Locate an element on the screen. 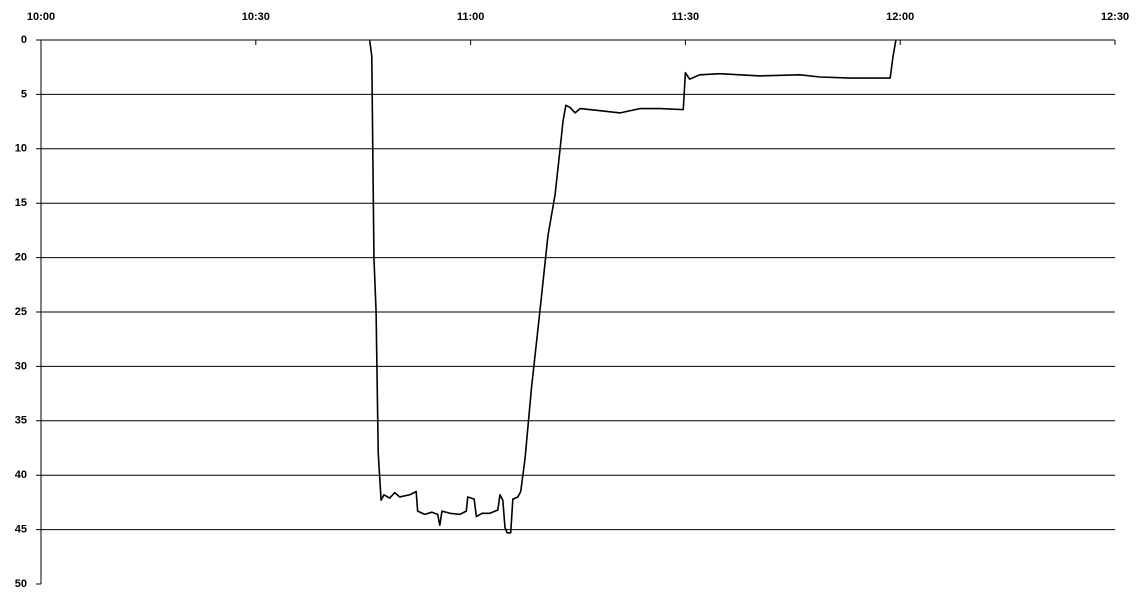 The image size is (1142, 592). y-tick-label: 35 is located at coordinates (21, 421).